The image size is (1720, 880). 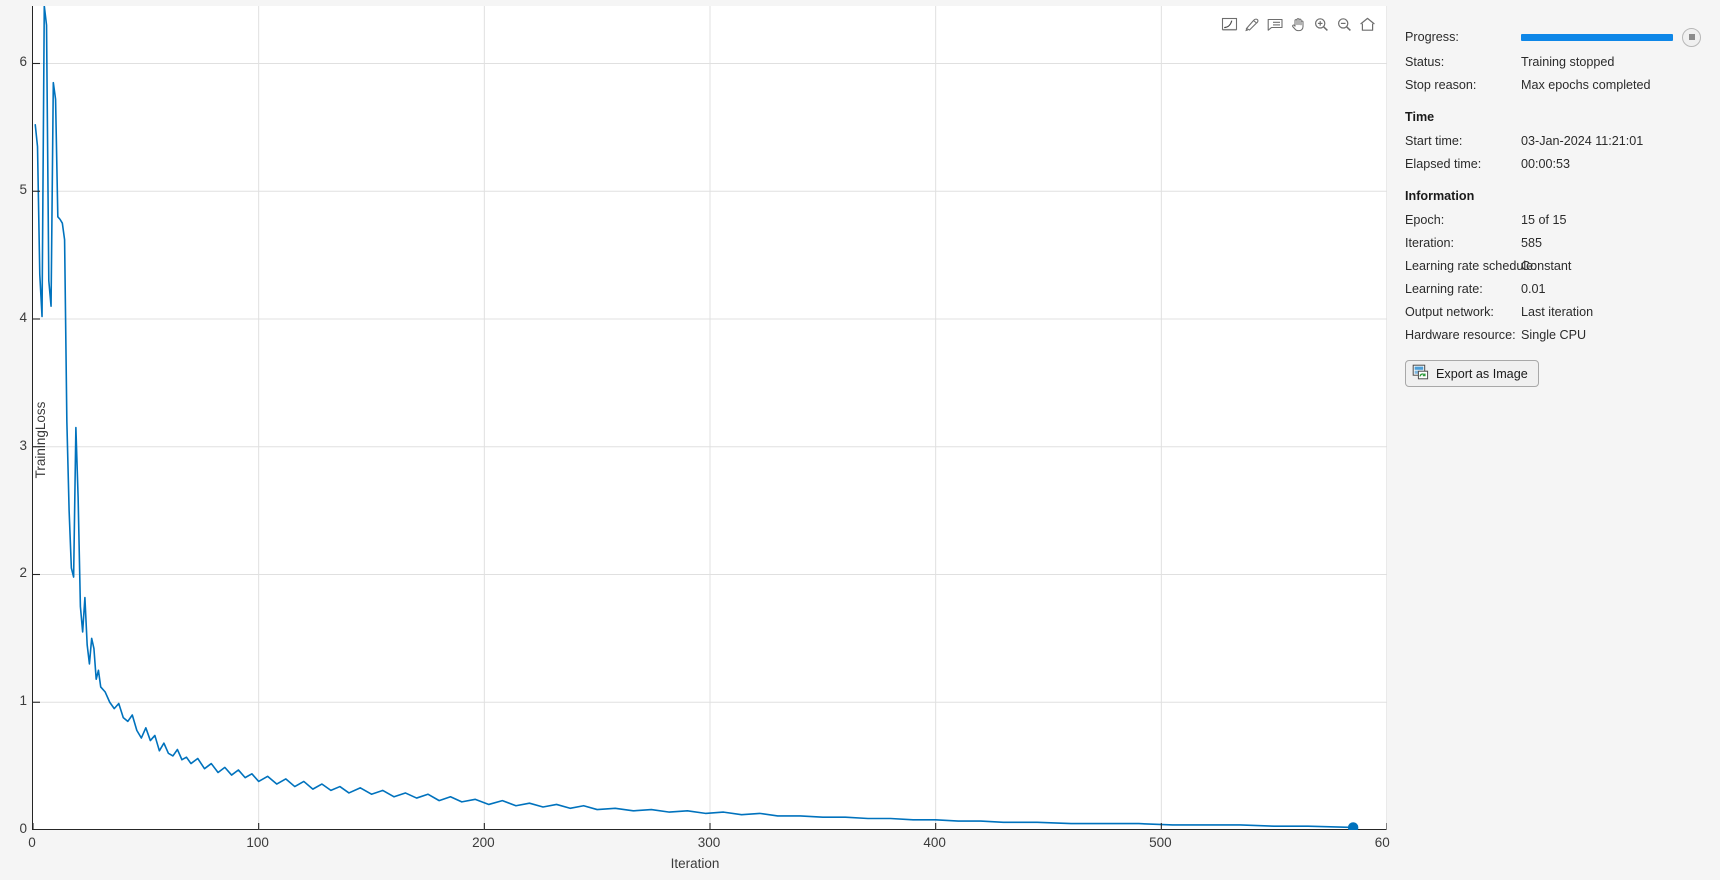 What do you see at coordinates (257, 842) in the screenshot?
I see `x-tick-label: 100` at bounding box center [257, 842].